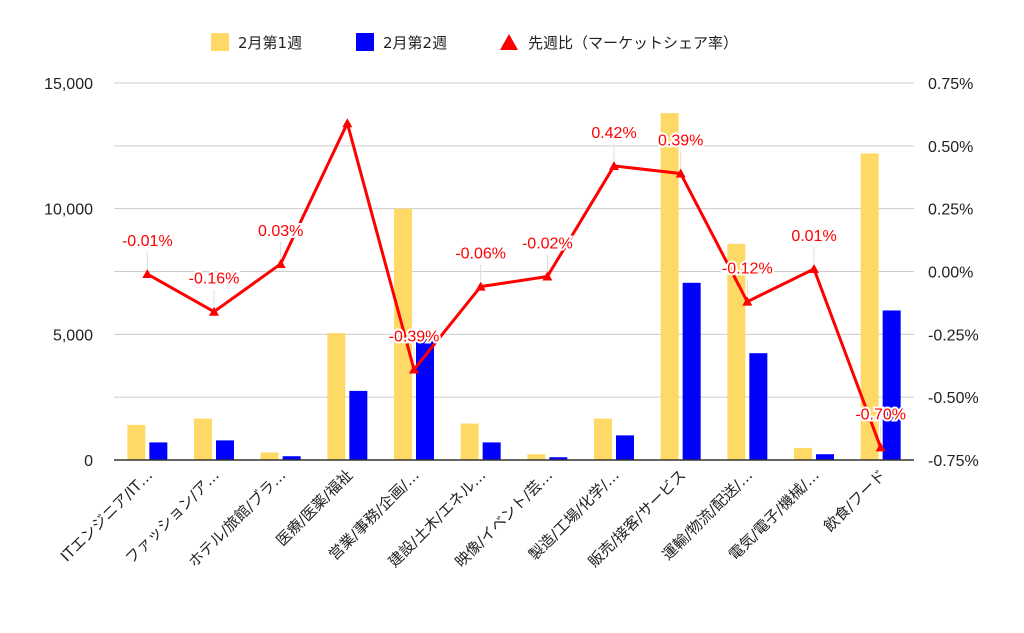 The height and width of the screenshot is (633, 1024). Describe the element at coordinates (365, 42) in the screenshot. I see `legend-swatch-week2` at that location.